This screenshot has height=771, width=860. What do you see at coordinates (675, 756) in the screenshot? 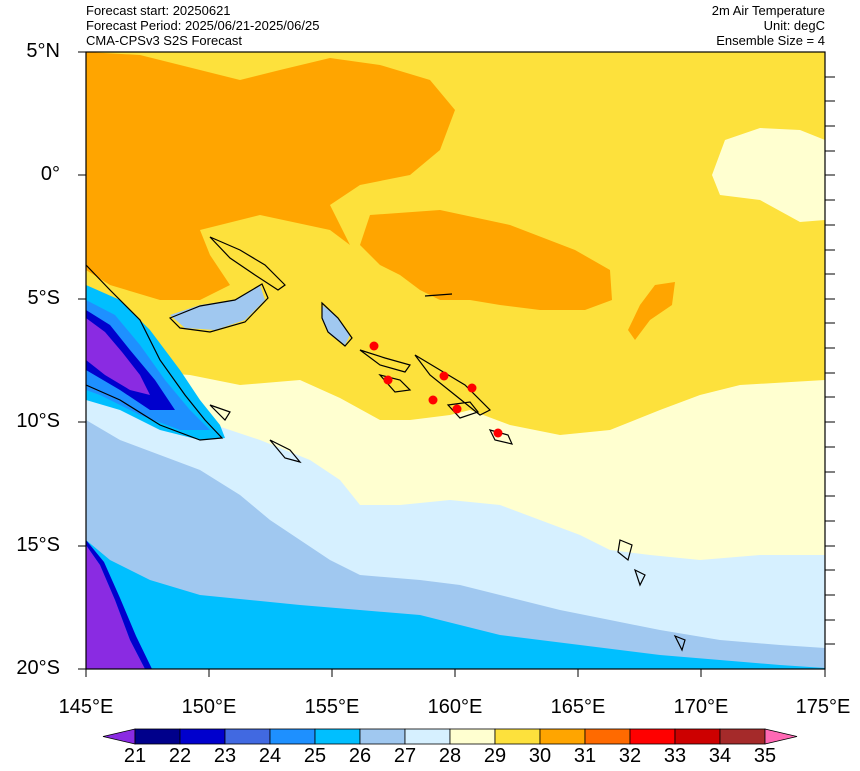
I see `colorbar-tick-label: 33` at bounding box center [675, 756].